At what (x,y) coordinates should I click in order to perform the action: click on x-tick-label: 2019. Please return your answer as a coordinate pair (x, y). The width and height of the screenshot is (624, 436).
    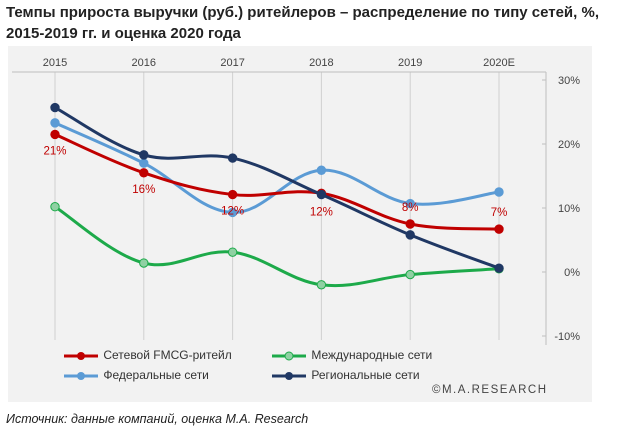
    Looking at the image, I should click on (410, 63).